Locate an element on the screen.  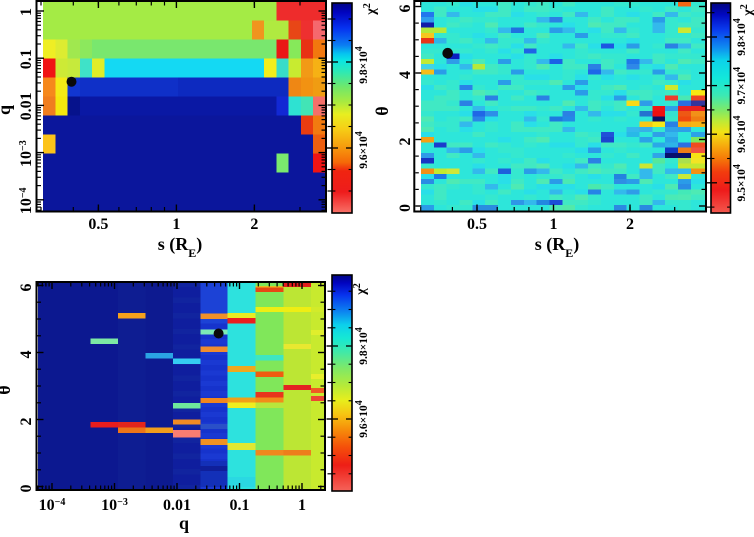
svg-text: 9.7×104 is located at coordinates (740, 85).